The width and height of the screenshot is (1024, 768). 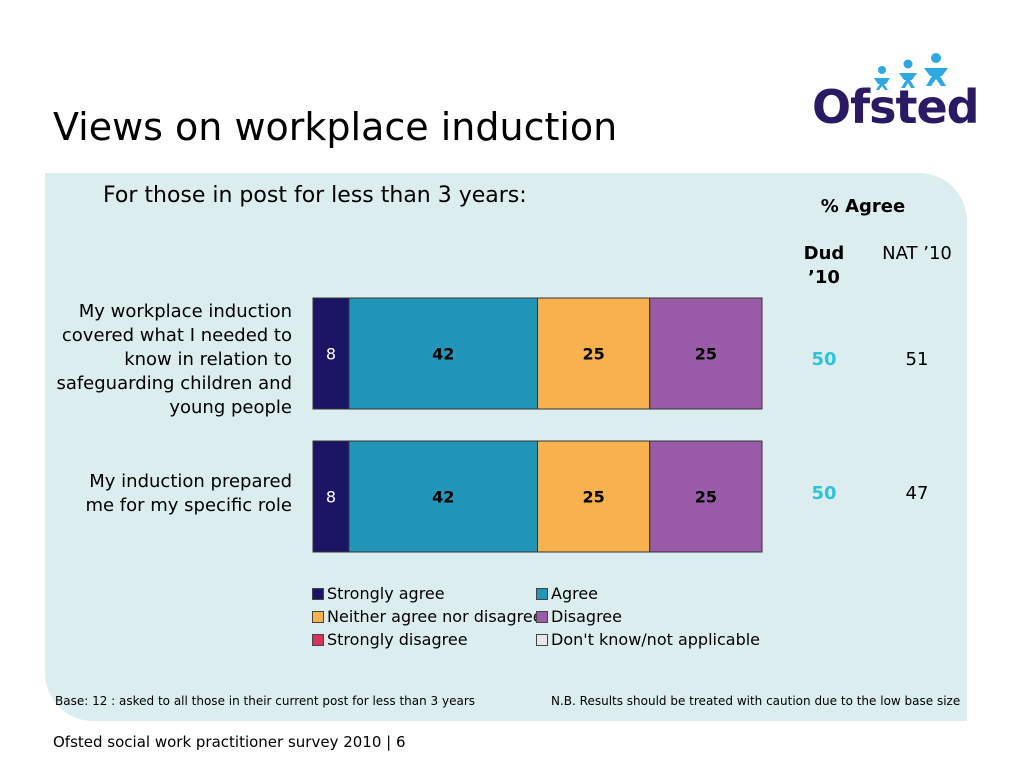 I want to click on legend-label: Agree, so click(x=575, y=593).